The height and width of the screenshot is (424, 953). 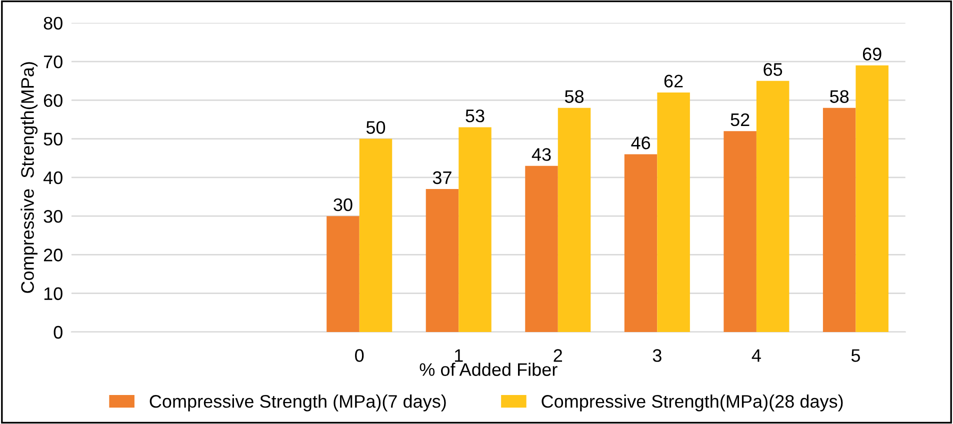 I want to click on y-tick-label: 40, so click(x=52, y=177).